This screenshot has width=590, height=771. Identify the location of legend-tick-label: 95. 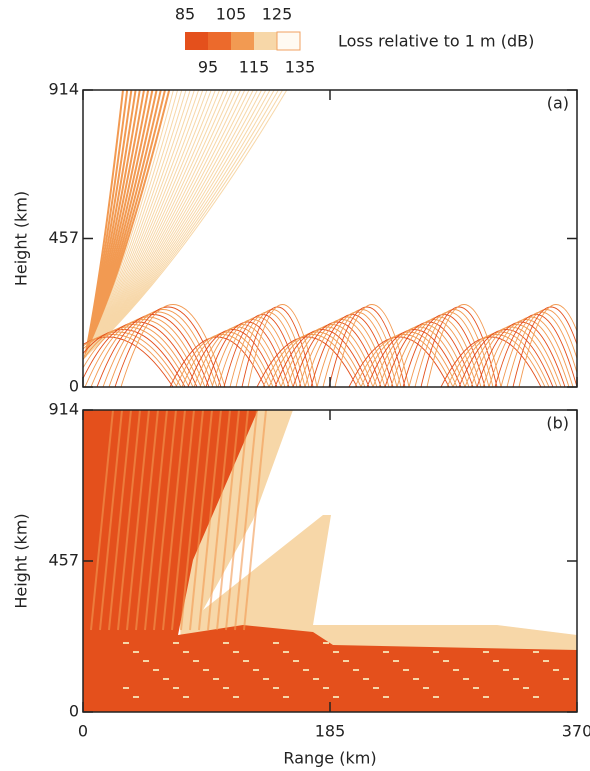
(208, 67).